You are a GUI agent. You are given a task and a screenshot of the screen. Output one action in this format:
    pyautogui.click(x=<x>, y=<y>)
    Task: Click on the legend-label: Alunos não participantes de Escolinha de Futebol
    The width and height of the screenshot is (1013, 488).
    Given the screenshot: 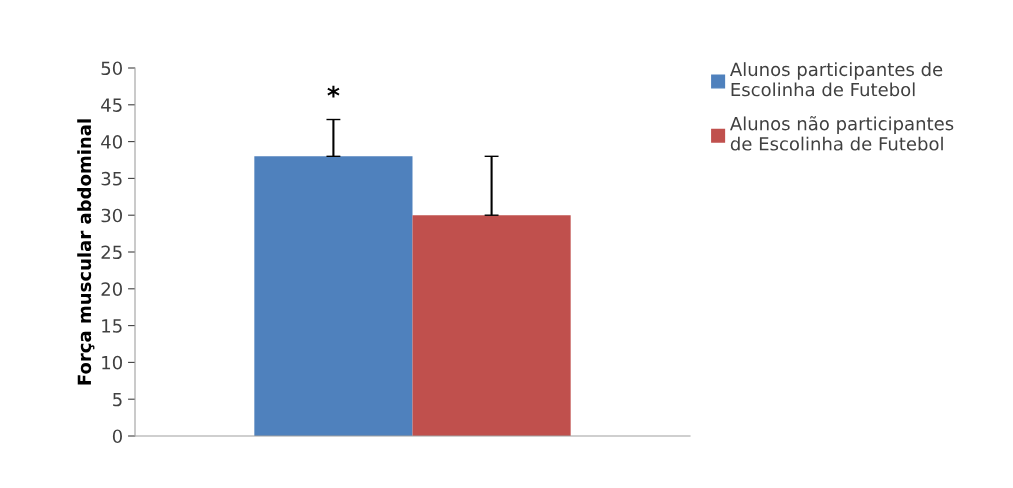 What is the action you would take?
    pyautogui.click(x=842, y=133)
    